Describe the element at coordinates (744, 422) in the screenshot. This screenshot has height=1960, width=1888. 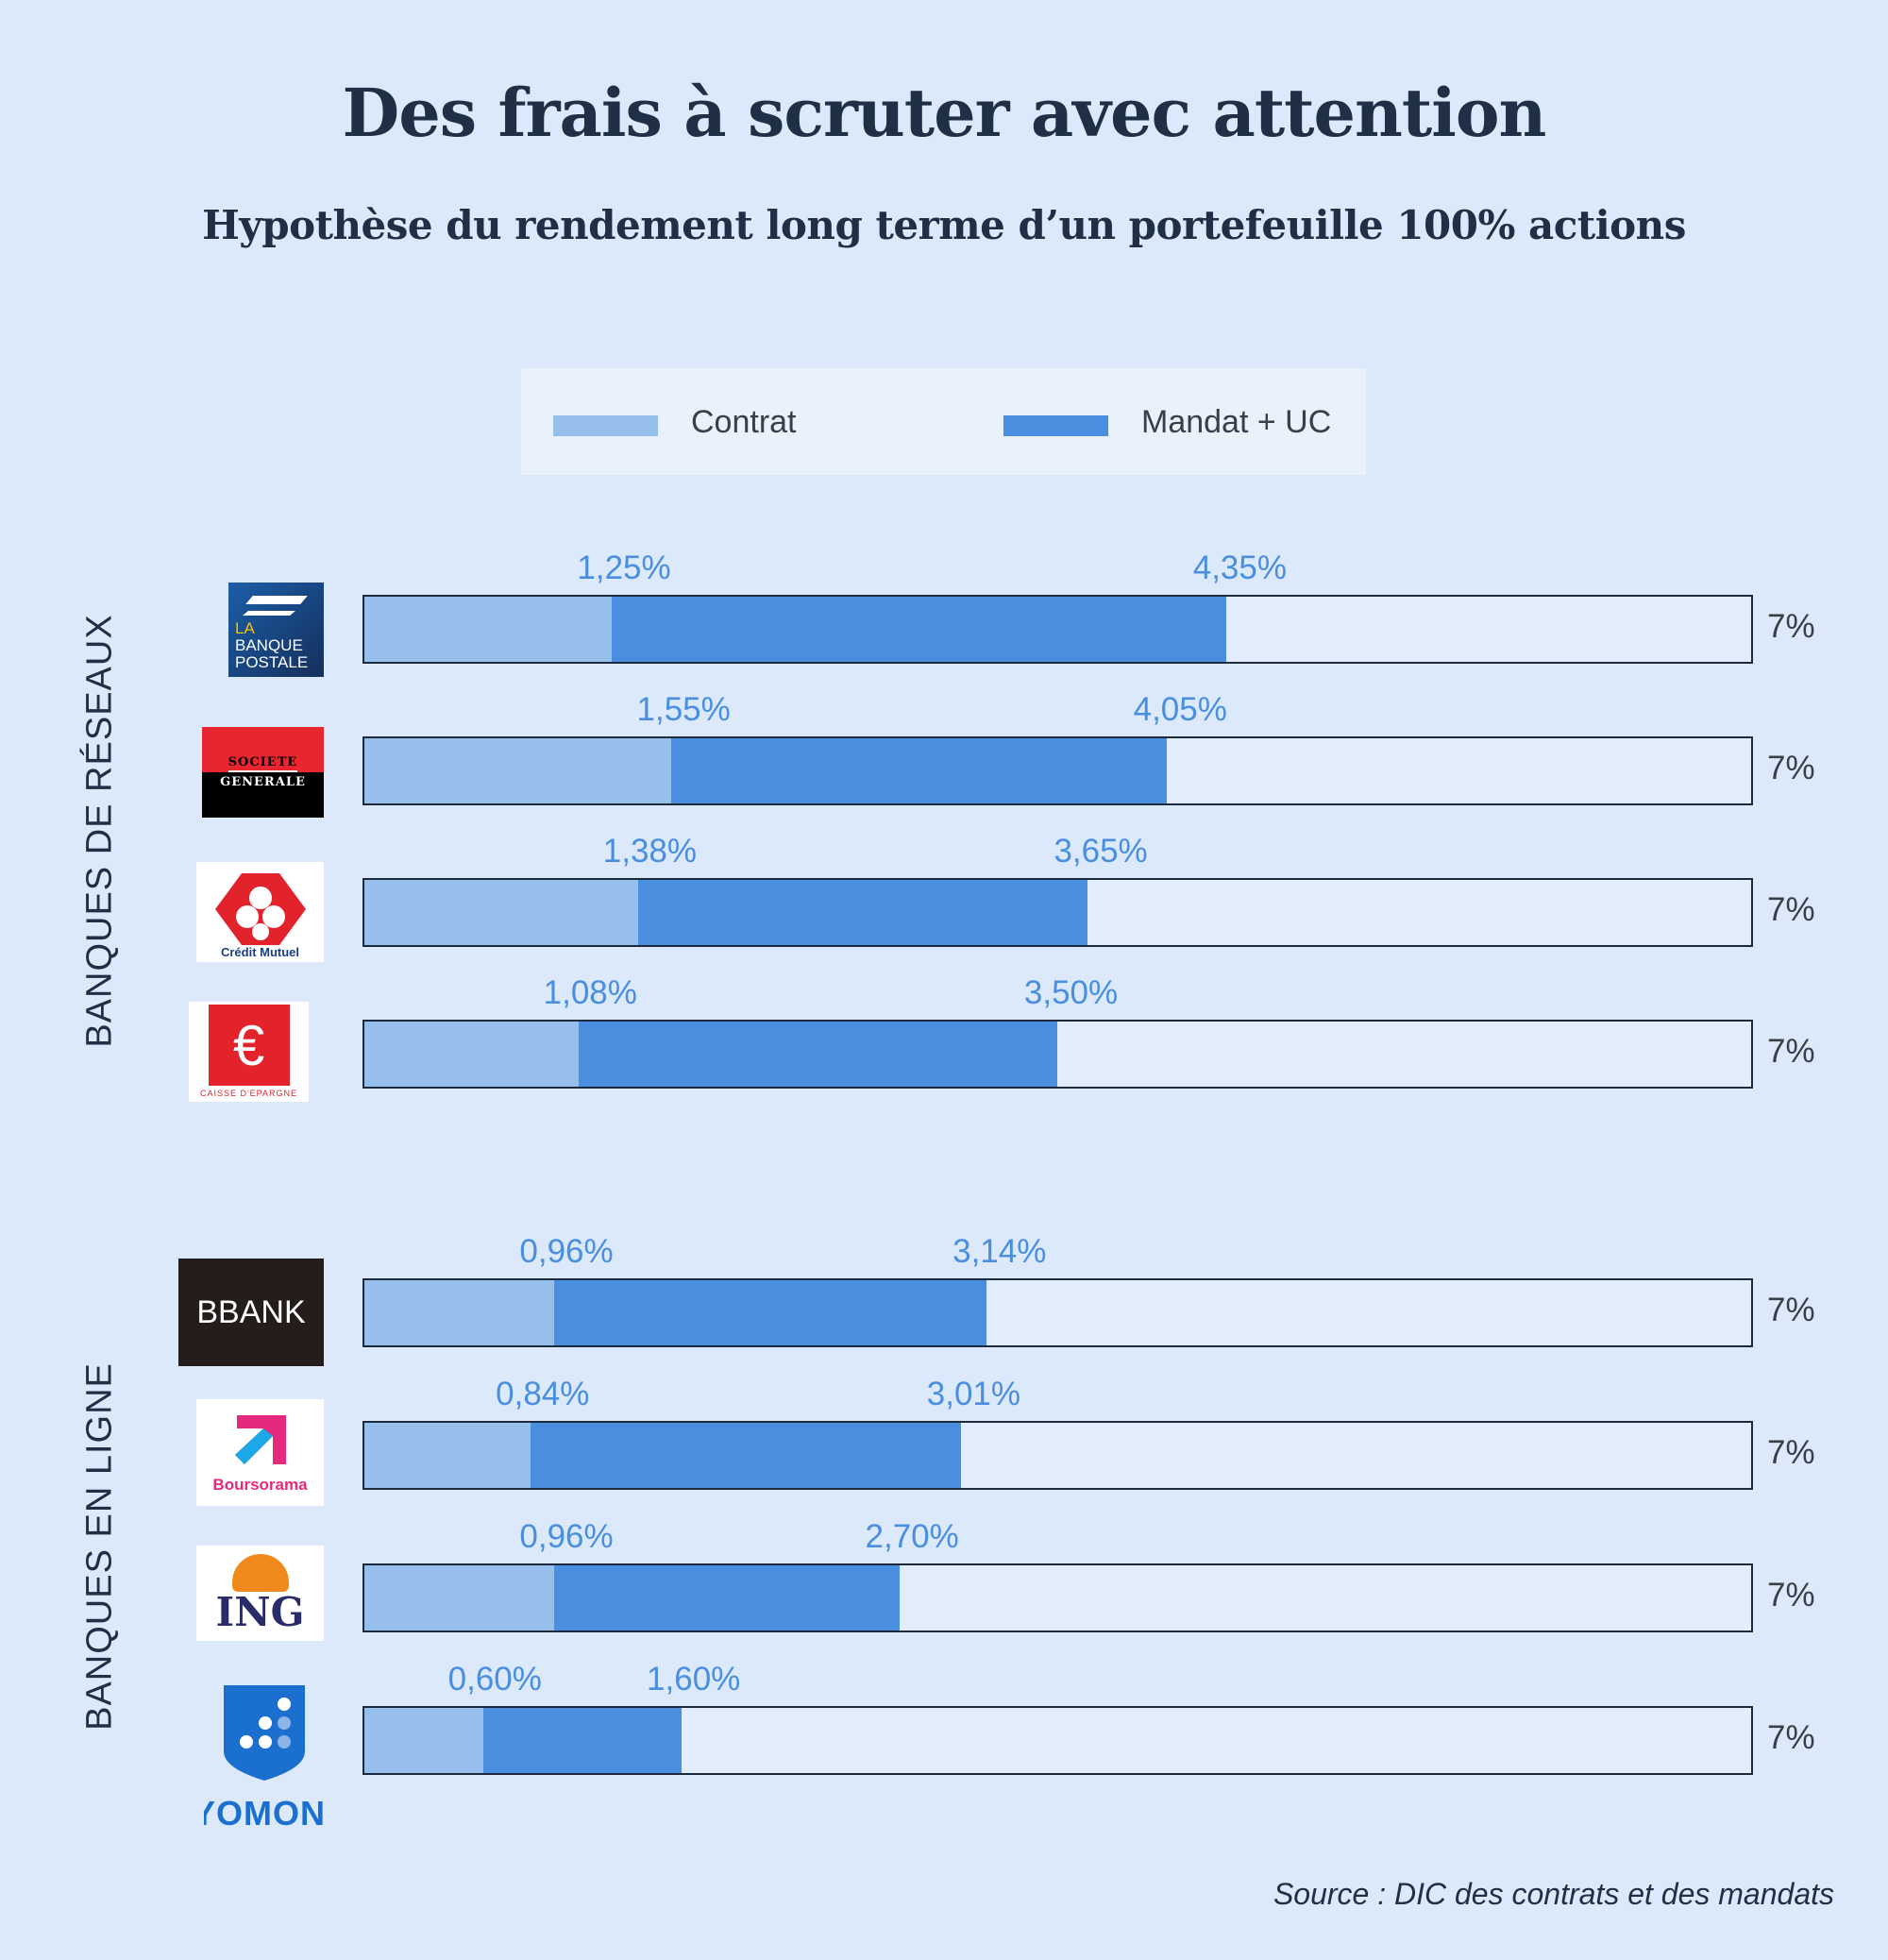
I see `legend-label-contrat: Contrat` at that location.